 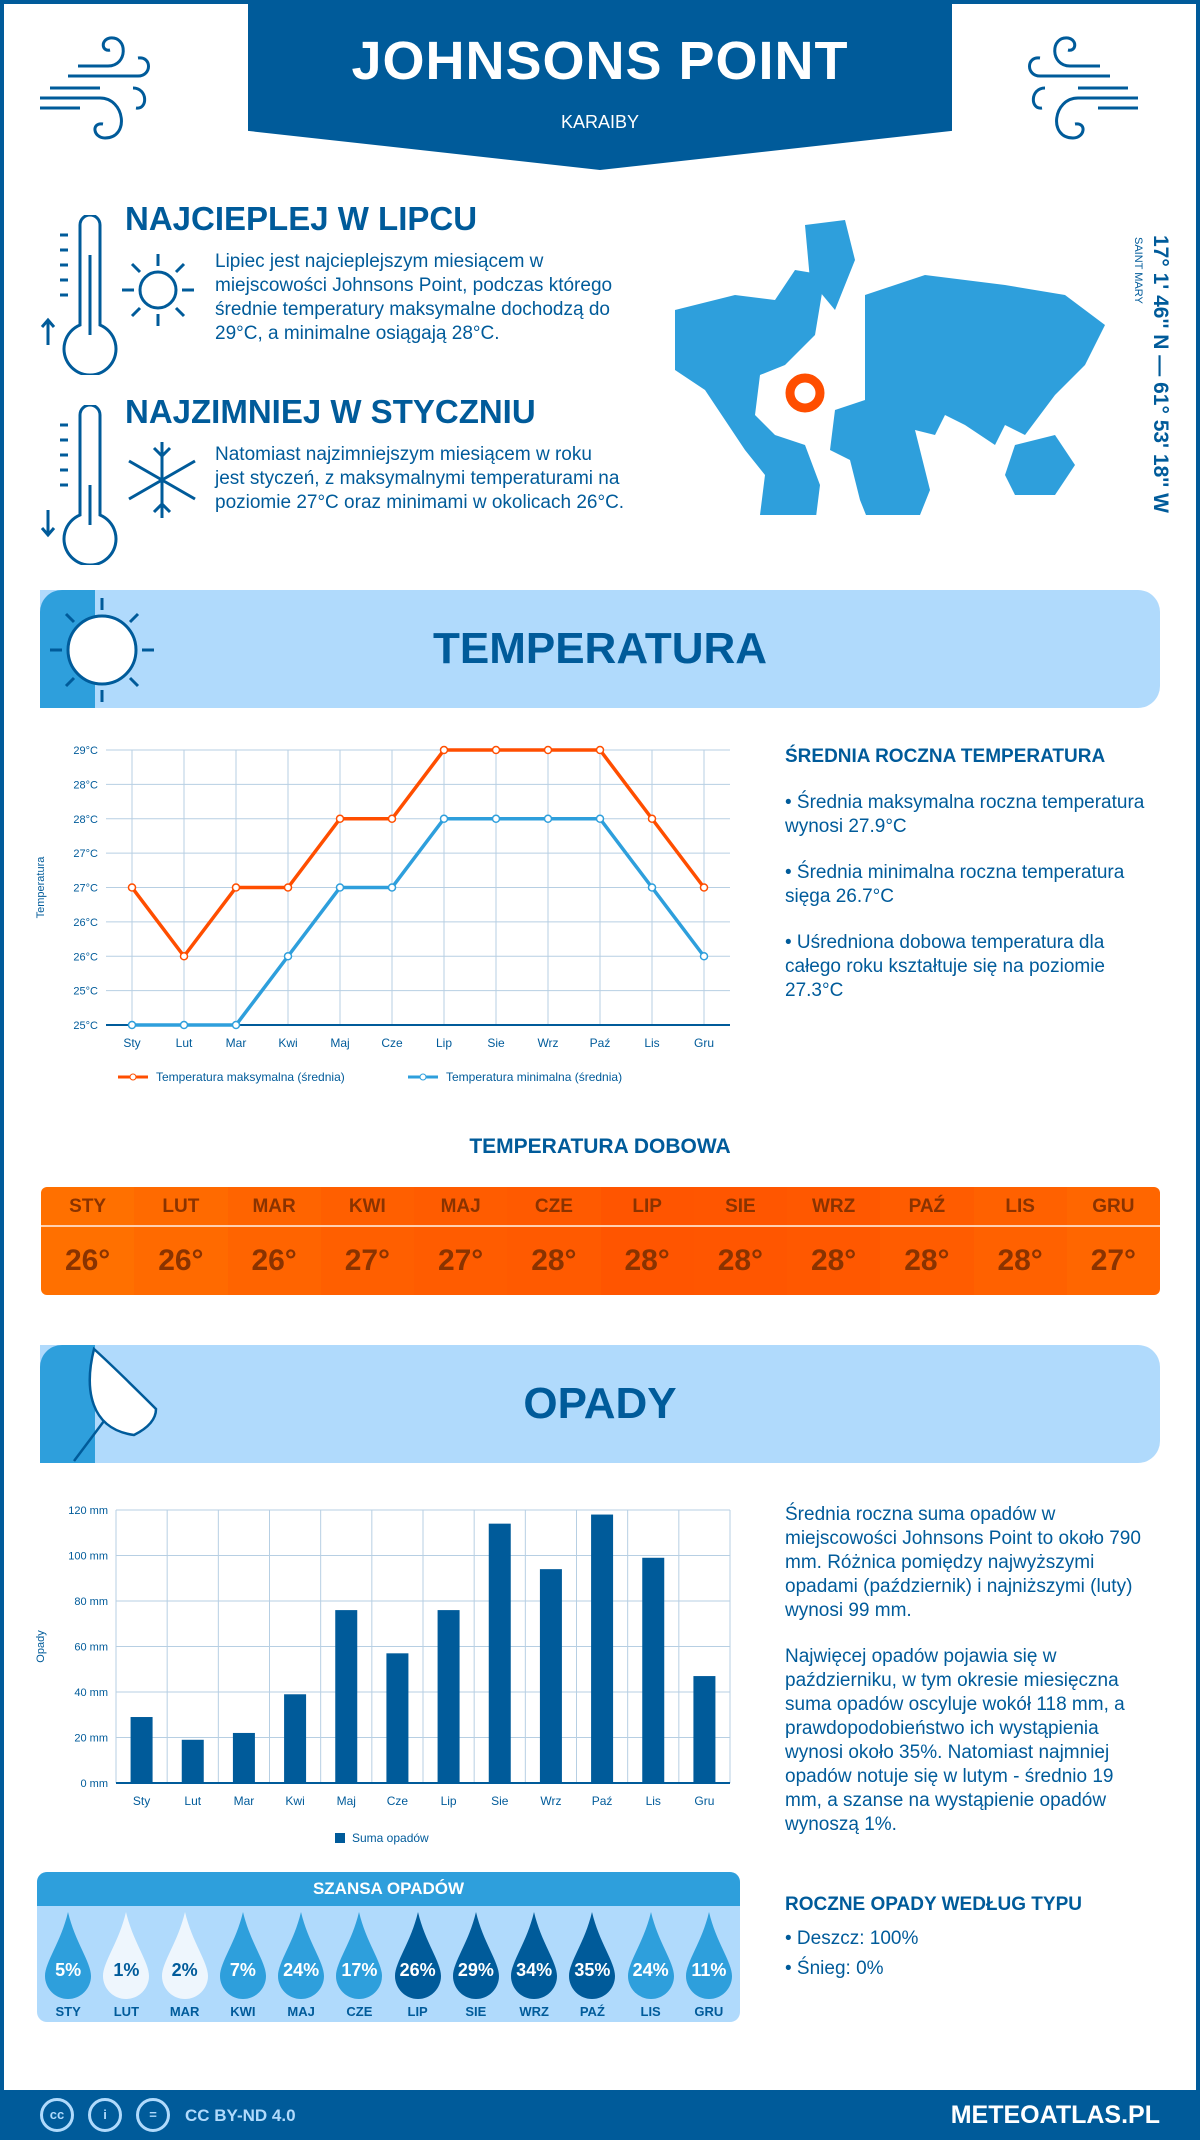 I want to click on x-tick-label: Lis, so click(x=653, y=1801).